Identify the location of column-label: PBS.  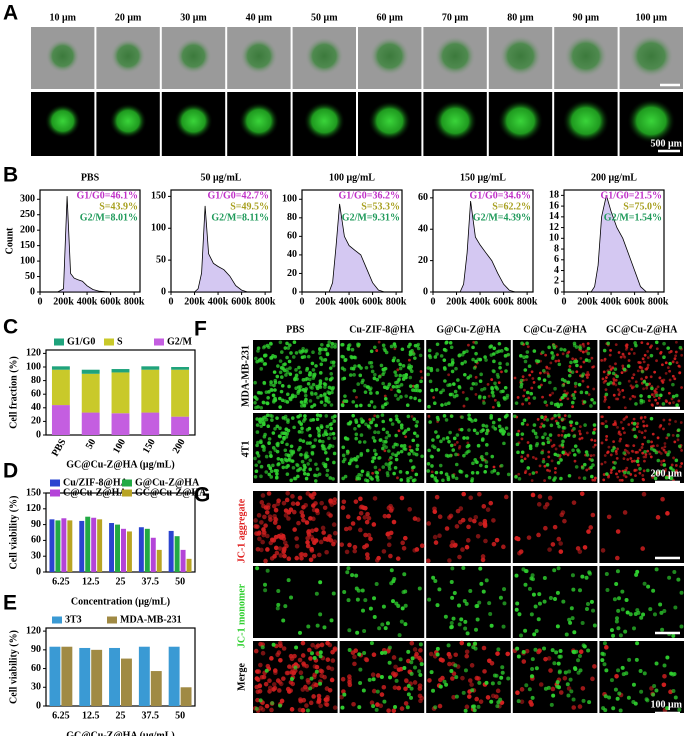
(295, 329).